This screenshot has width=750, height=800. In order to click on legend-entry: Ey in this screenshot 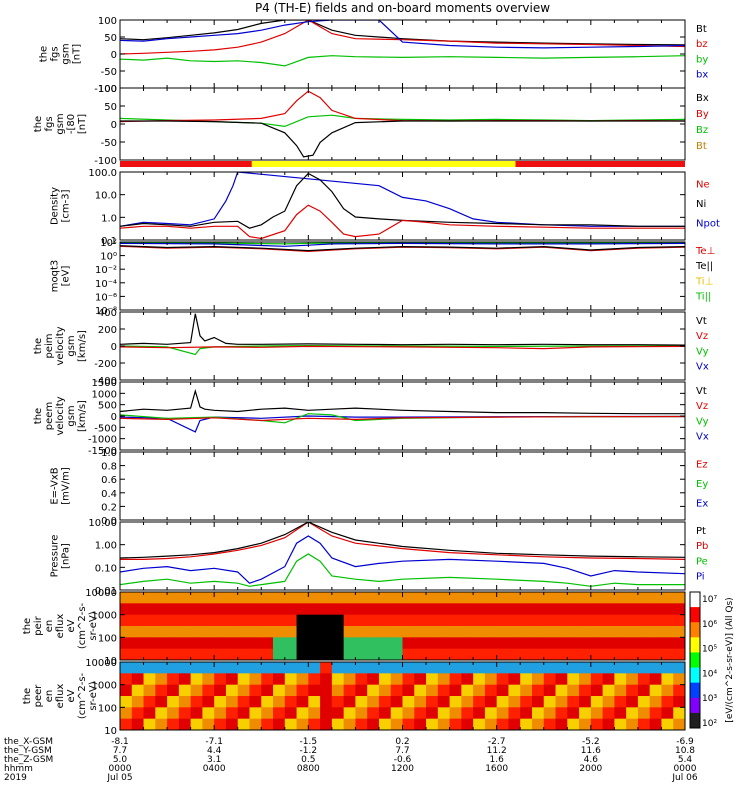, I will do `click(702, 484)`.